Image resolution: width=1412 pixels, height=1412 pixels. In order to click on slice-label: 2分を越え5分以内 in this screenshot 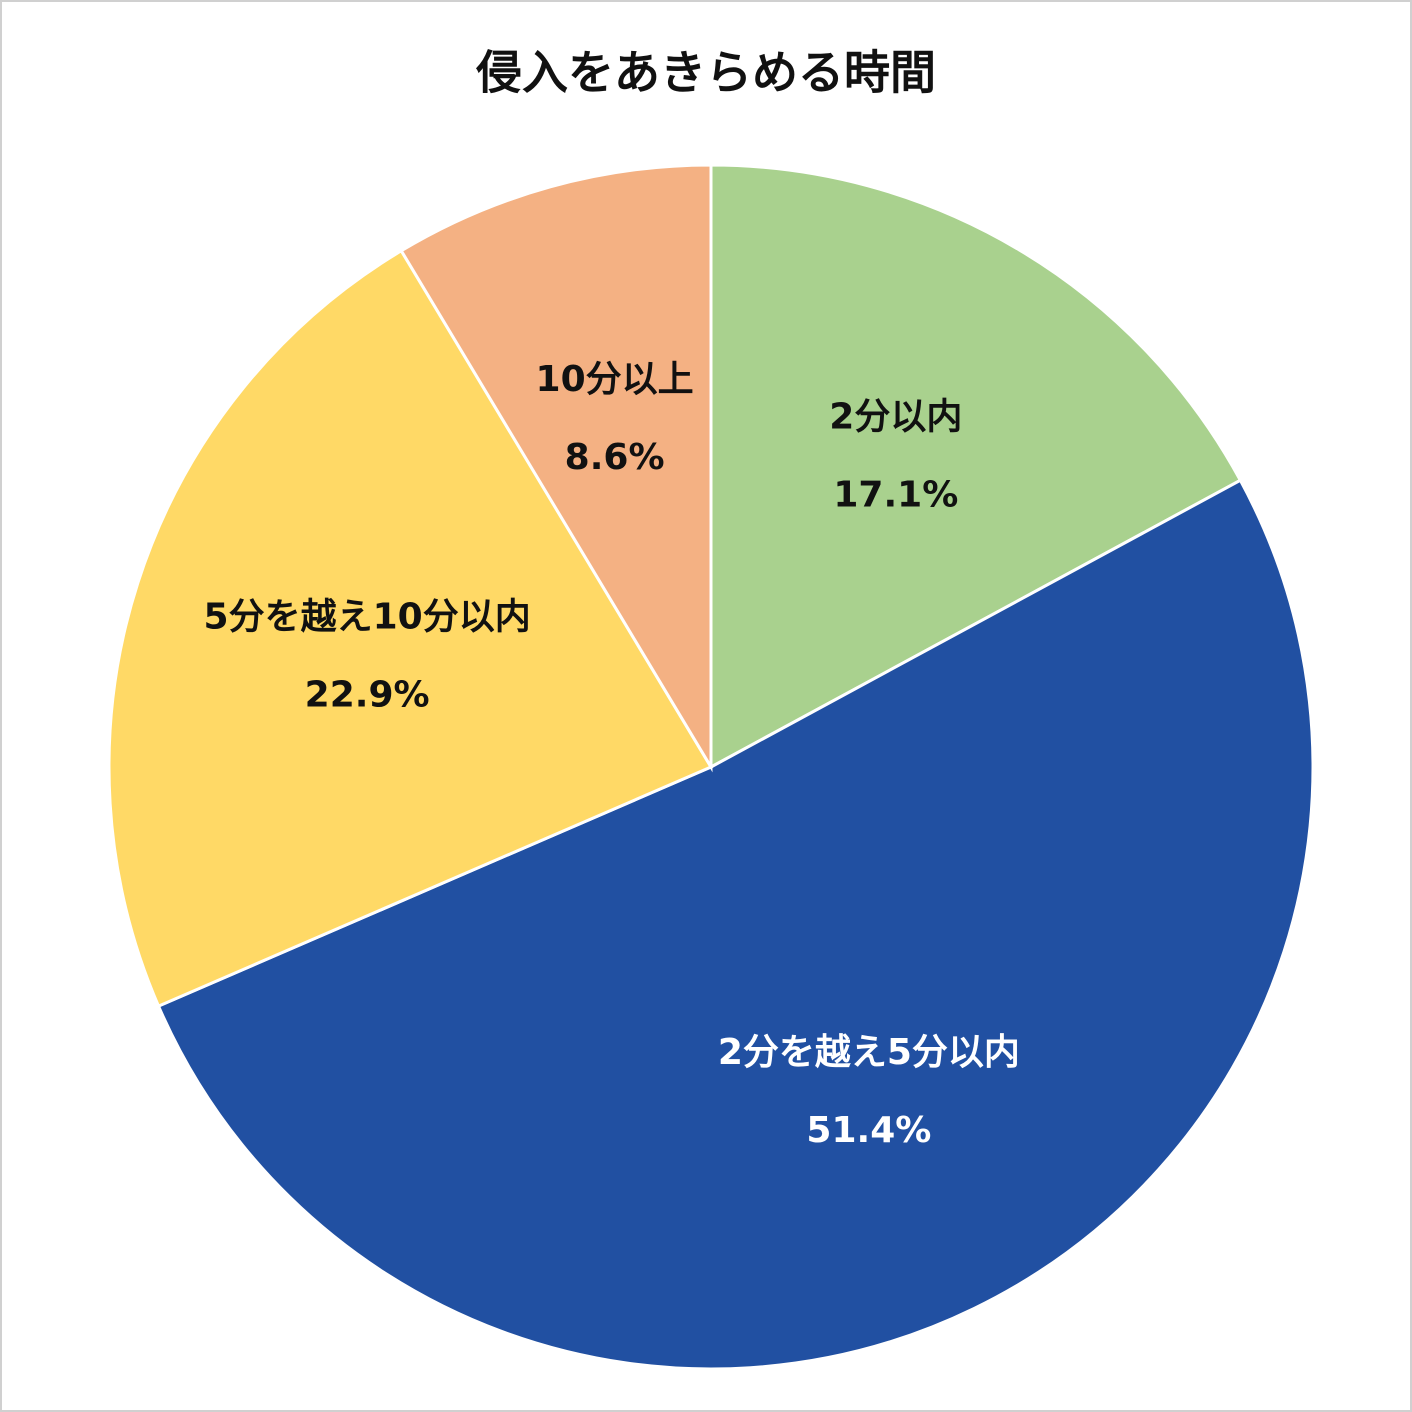, I will do `click(869, 1052)`.